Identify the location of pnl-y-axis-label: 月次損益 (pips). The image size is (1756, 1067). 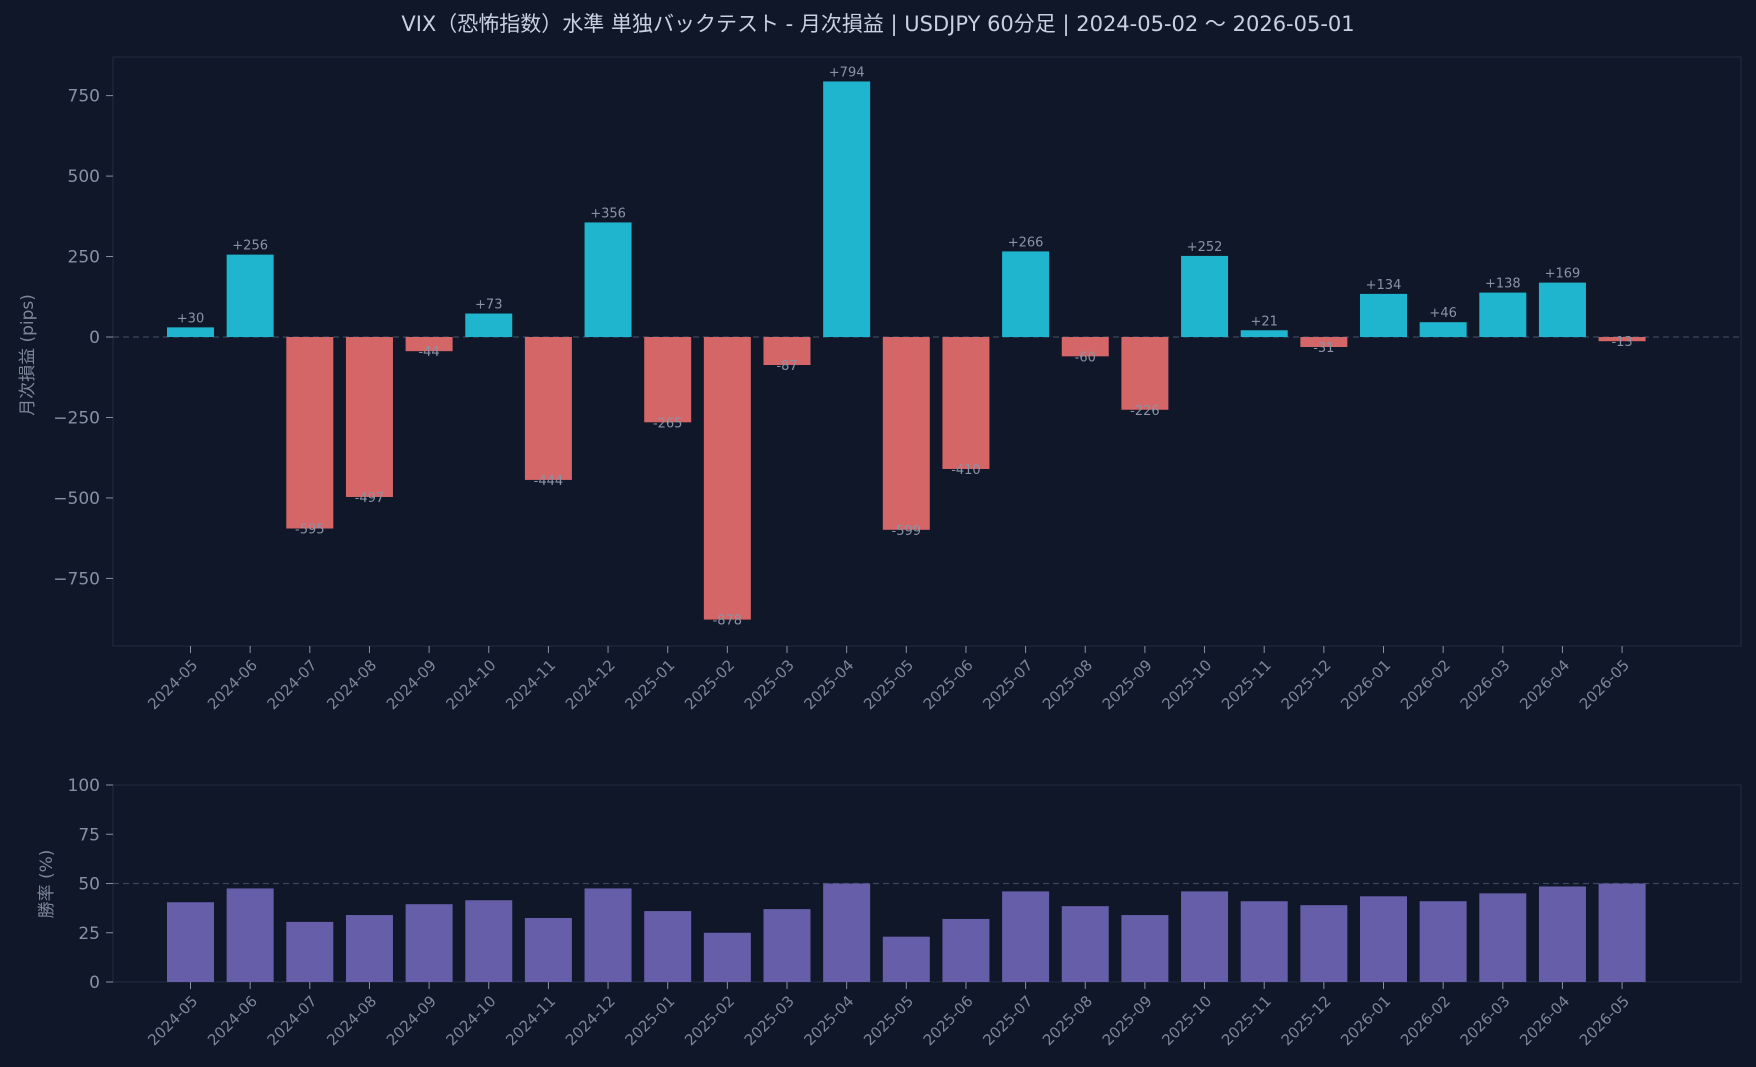
(28, 355).